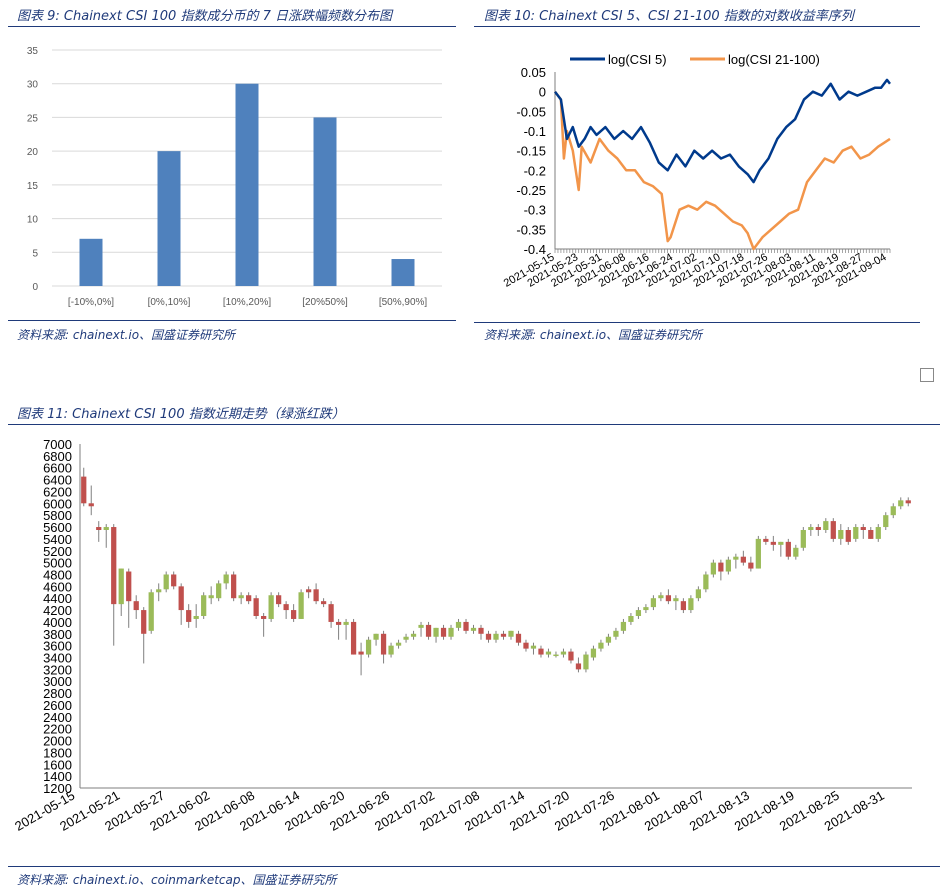 The height and width of the screenshot is (891, 945). Describe the element at coordinates (57, 646) in the screenshot. I see `y-tick-label: 3600` at that location.